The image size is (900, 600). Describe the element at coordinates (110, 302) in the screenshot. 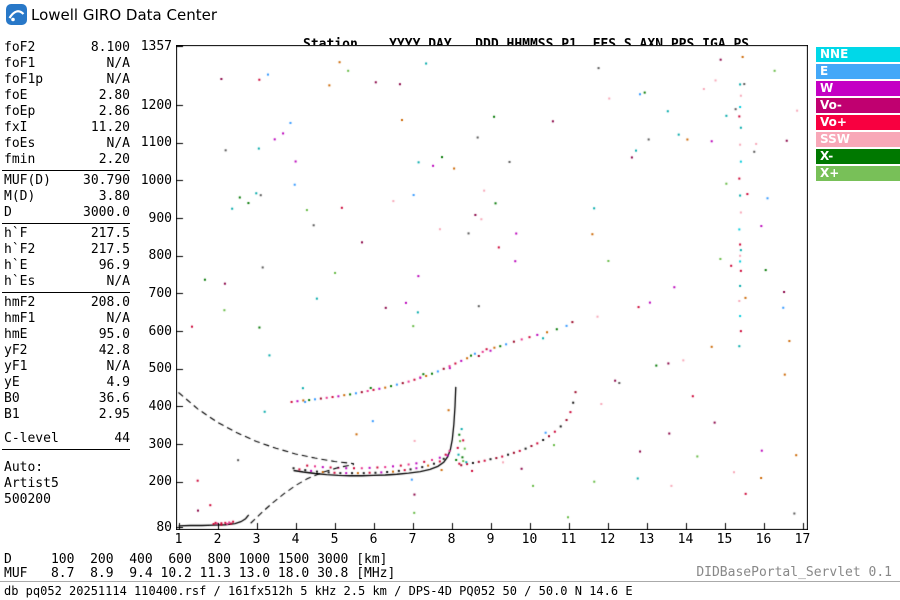

I see `param-value: 208.0` at that location.